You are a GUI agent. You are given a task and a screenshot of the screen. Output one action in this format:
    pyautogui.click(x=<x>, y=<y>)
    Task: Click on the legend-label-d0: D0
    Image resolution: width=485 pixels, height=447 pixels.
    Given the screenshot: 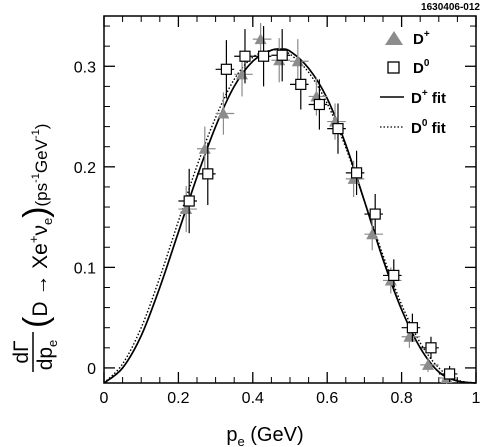 What is the action you would take?
    pyautogui.click(x=421, y=67)
    